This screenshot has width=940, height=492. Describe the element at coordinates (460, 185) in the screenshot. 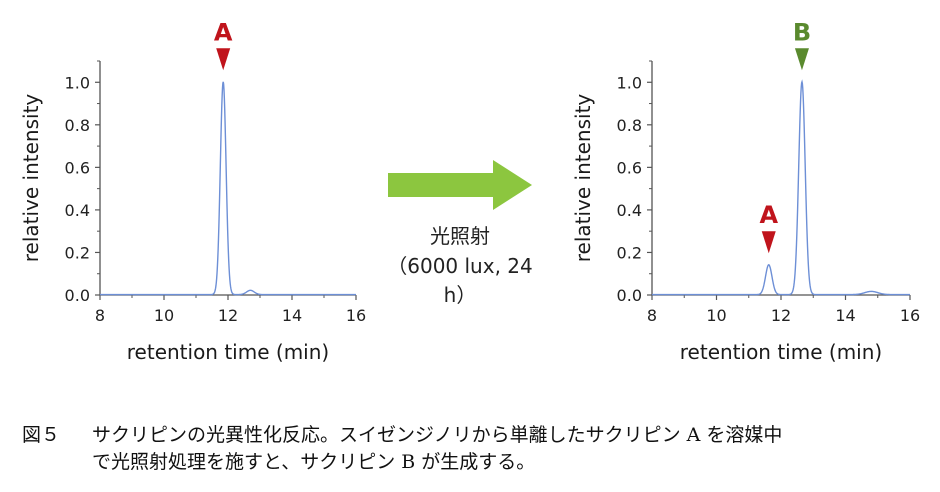

I see `right-arrow-icon` at that location.